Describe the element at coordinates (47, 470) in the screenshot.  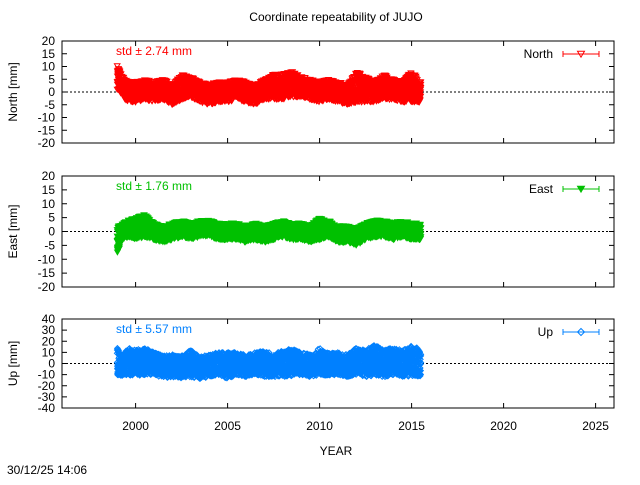
I see `timestamp: 30/12/25 14:06` at that location.